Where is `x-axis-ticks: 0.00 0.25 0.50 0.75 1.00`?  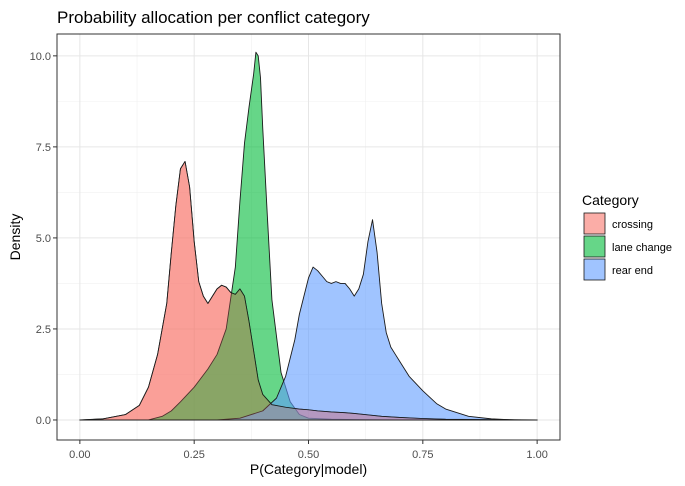 x-axis-ticks: 0.00 0.25 0.50 0.75 1.00 is located at coordinates (308, 450).